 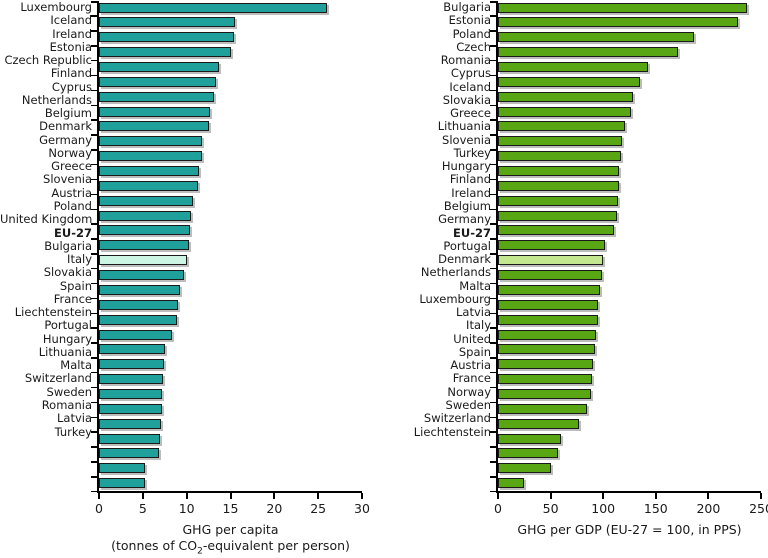 I want to click on x-tick-label: 15, so click(x=230, y=509).